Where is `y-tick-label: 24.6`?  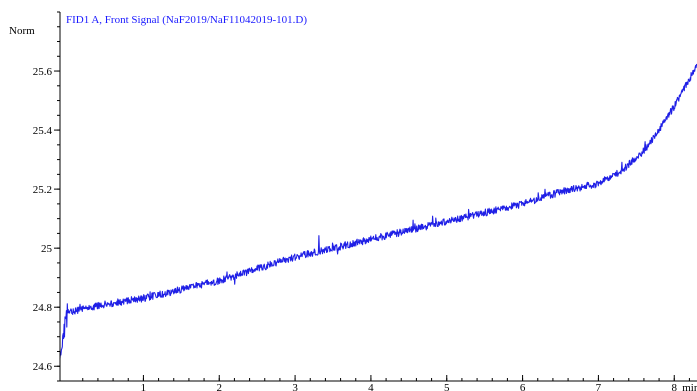 y-tick-label: 24.6 is located at coordinates (43, 367).